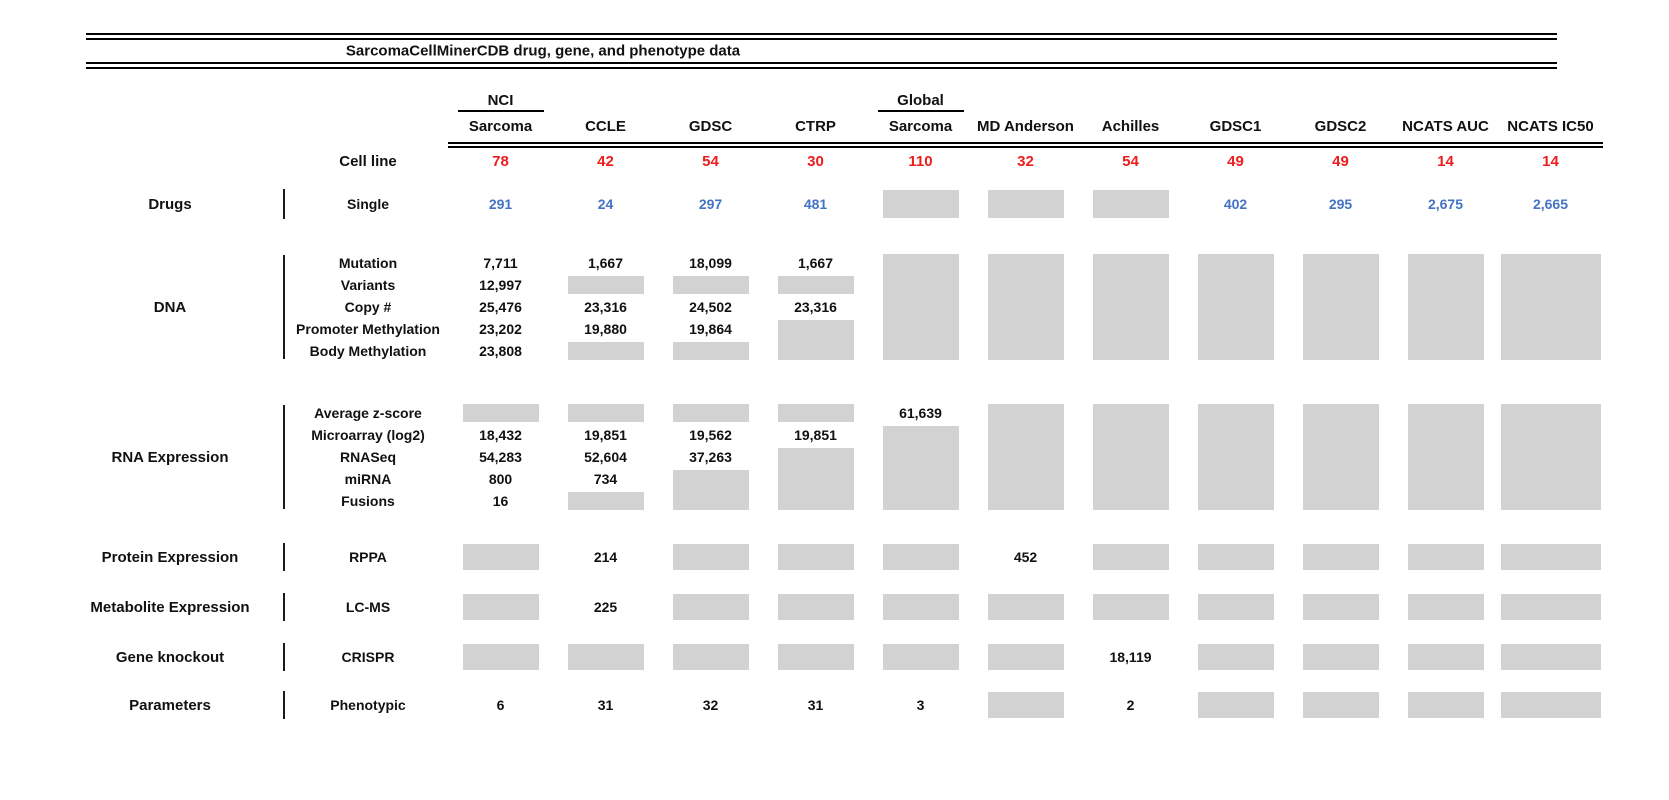 The height and width of the screenshot is (800, 1669). What do you see at coordinates (710, 705) in the screenshot?
I see `data-value: 32` at bounding box center [710, 705].